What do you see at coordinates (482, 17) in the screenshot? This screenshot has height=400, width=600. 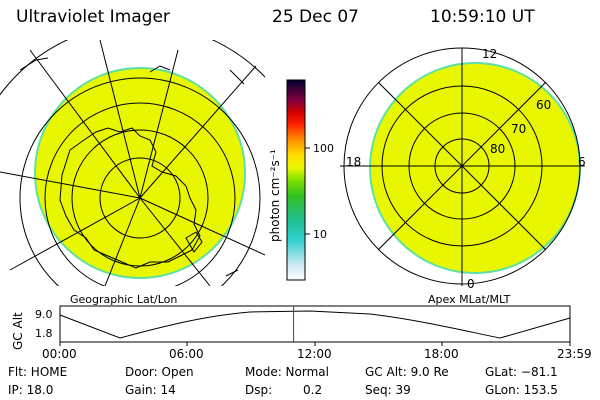 I see `image-time: 10:59:10 UT` at bounding box center [482, 17].